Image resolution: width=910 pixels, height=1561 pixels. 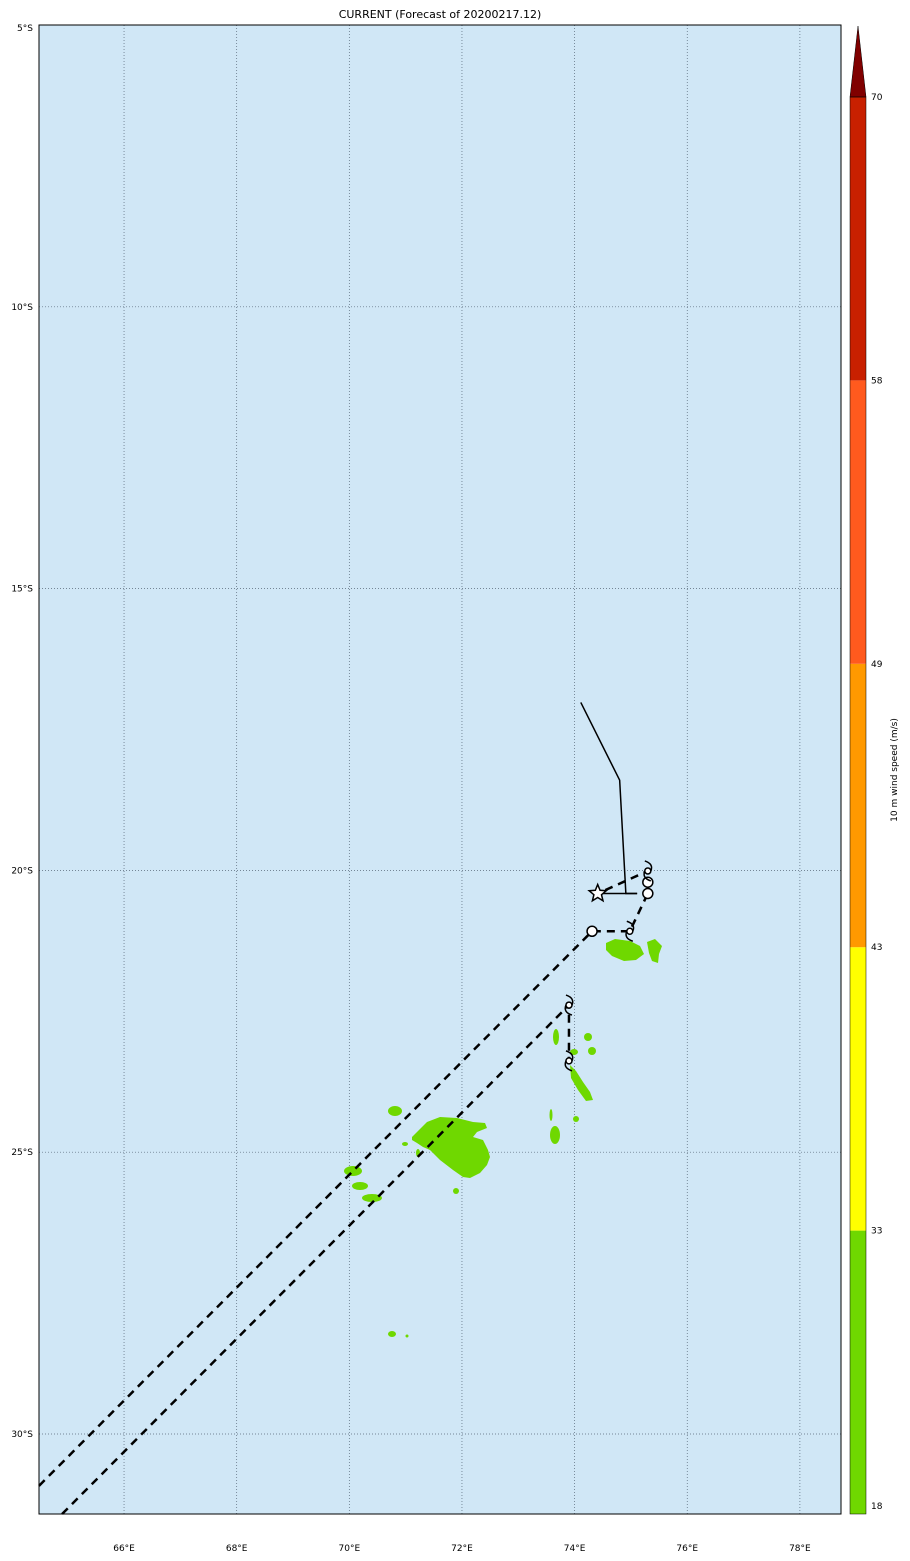 I want to click on lon-tick-label: 66°E, so click(x=124, y=1549).